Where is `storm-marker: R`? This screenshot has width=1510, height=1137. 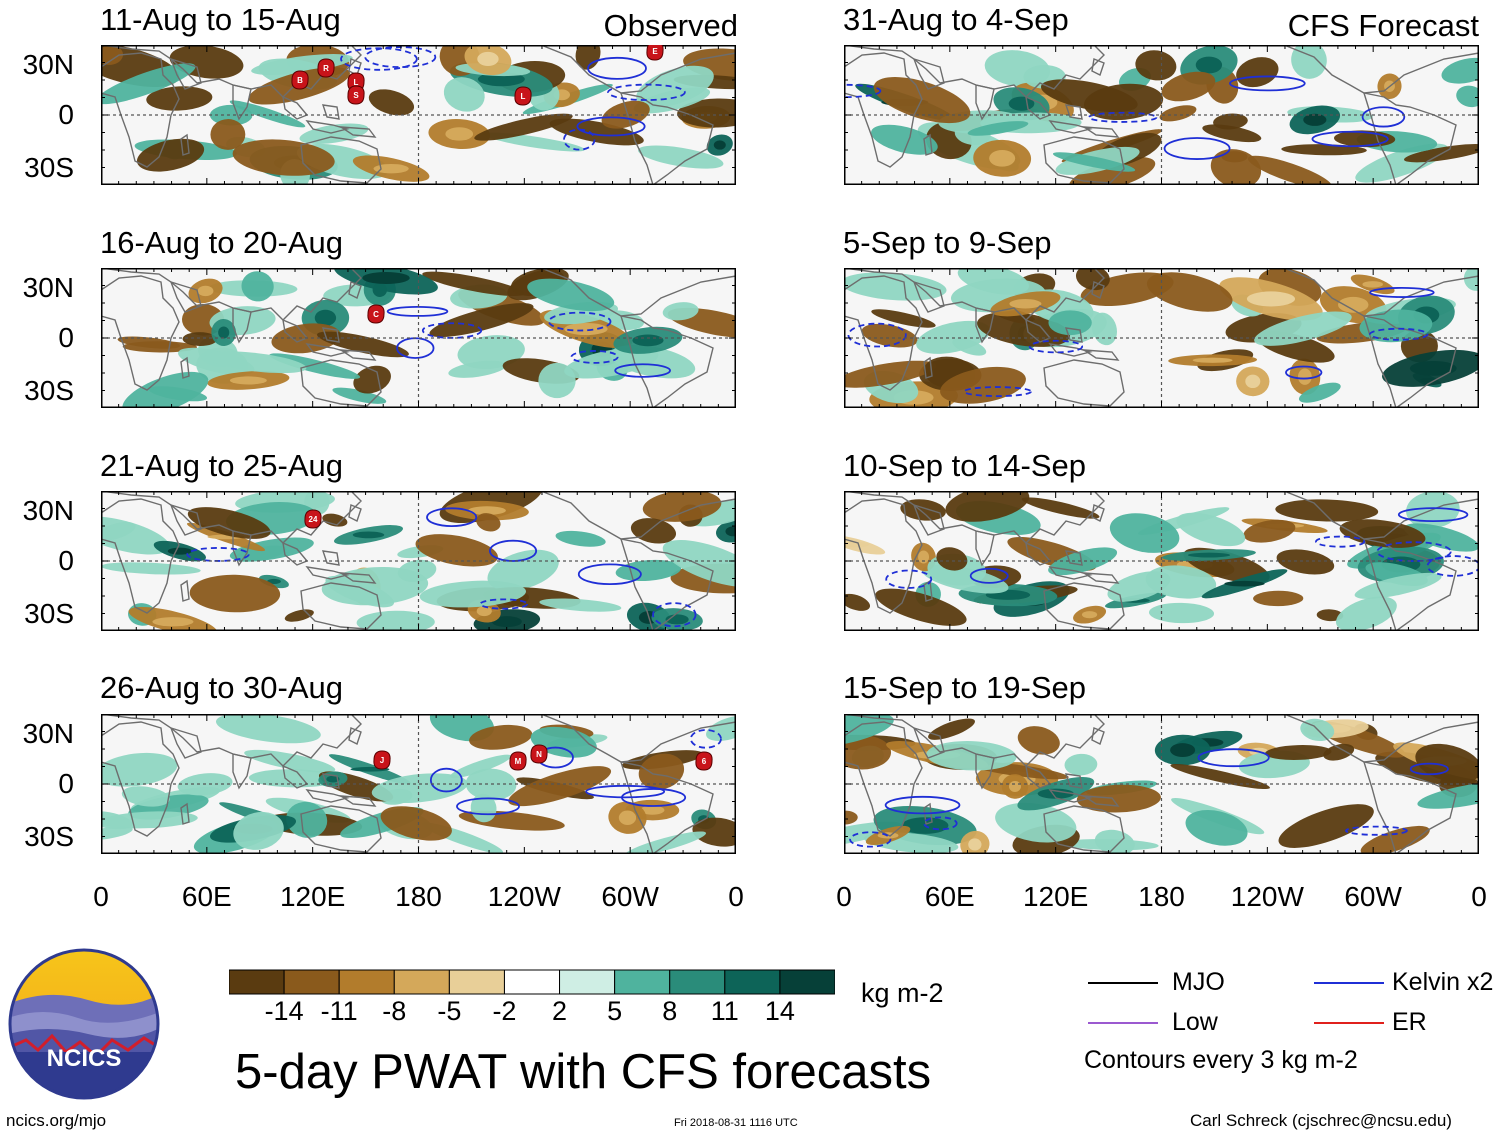
storm-marker: R is located at coordinates (326, 68).